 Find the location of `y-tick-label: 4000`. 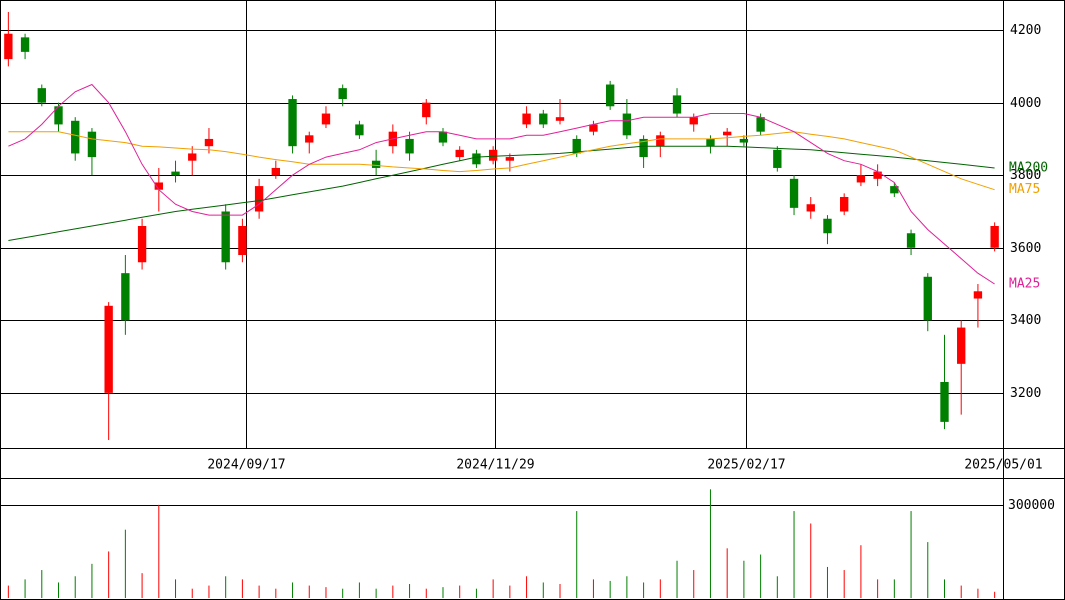

y-tick-label: 4000 is located at coordinates (1025, 103).